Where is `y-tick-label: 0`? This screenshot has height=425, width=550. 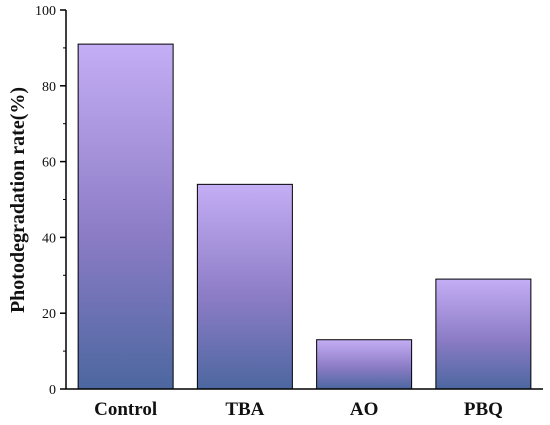 y-tick-label: 0 is located at coordinates (52, 390).